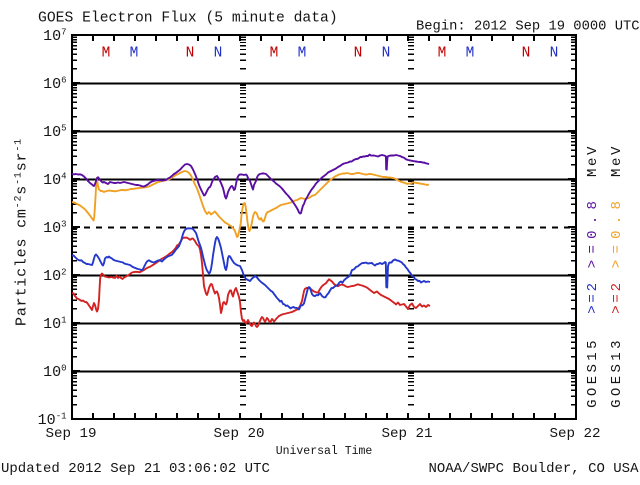  I want to click on svg-text: 10⁻¹, so click(52, 421).